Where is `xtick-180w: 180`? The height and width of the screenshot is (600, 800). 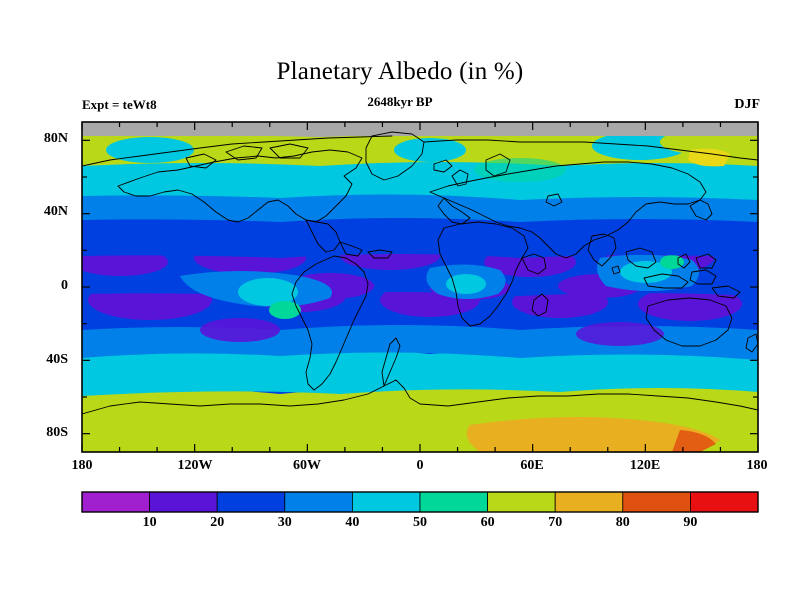 xtick-180w: 180 is located at coordinates (82, 465).